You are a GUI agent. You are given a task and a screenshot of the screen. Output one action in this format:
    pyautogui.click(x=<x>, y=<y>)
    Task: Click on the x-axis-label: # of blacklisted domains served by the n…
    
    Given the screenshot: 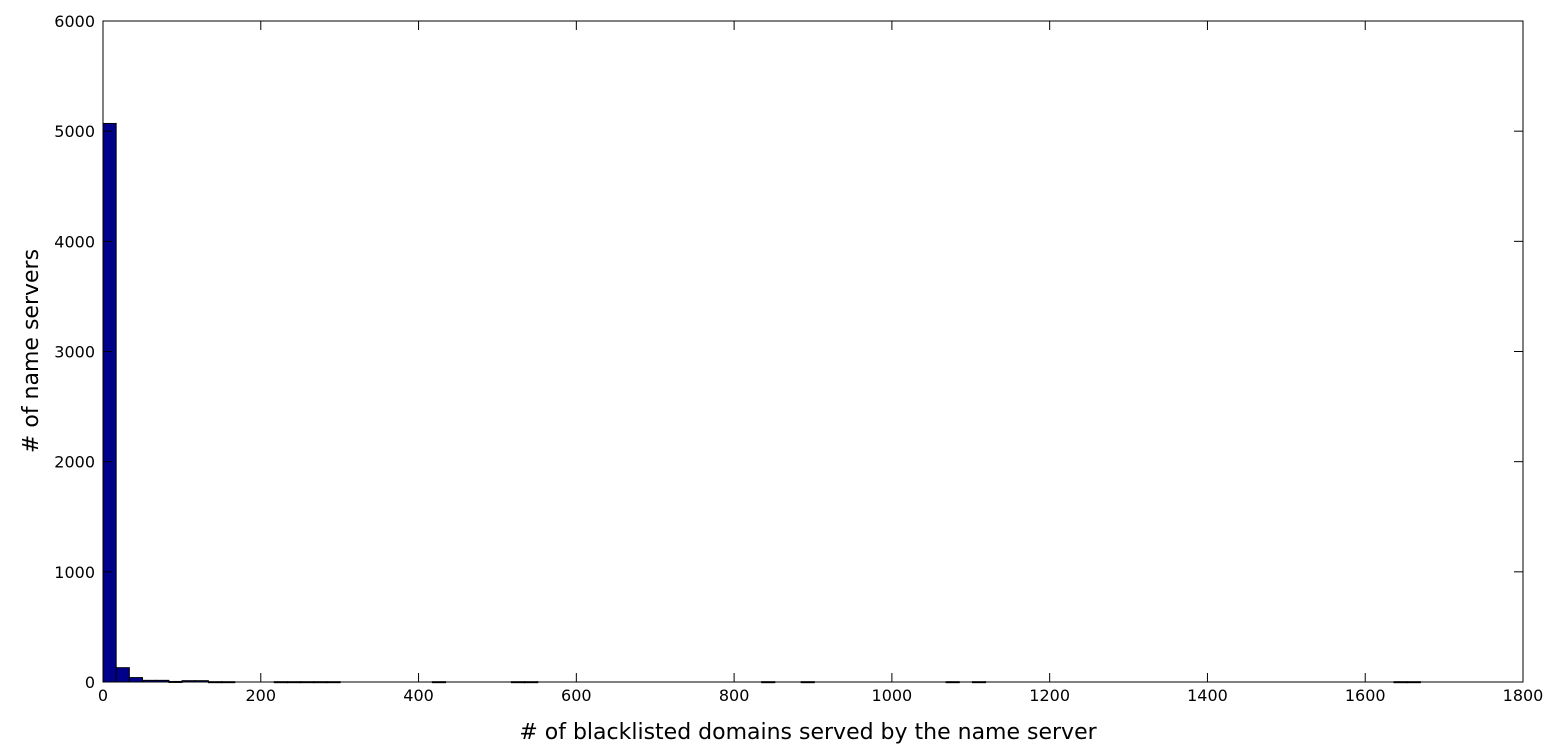 What is the action you would take?
    pyautogui.click(x=808, y=732)
    